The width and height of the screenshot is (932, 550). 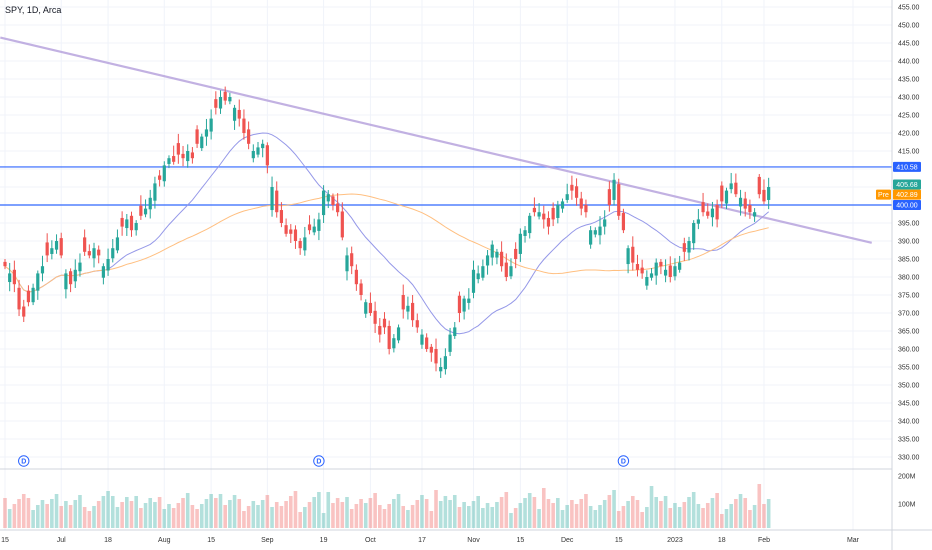 What do you see at coordinates (909, 26) in the screenshot?
I see `y-tick-label: 450.00` at bounding box center [909, 26].